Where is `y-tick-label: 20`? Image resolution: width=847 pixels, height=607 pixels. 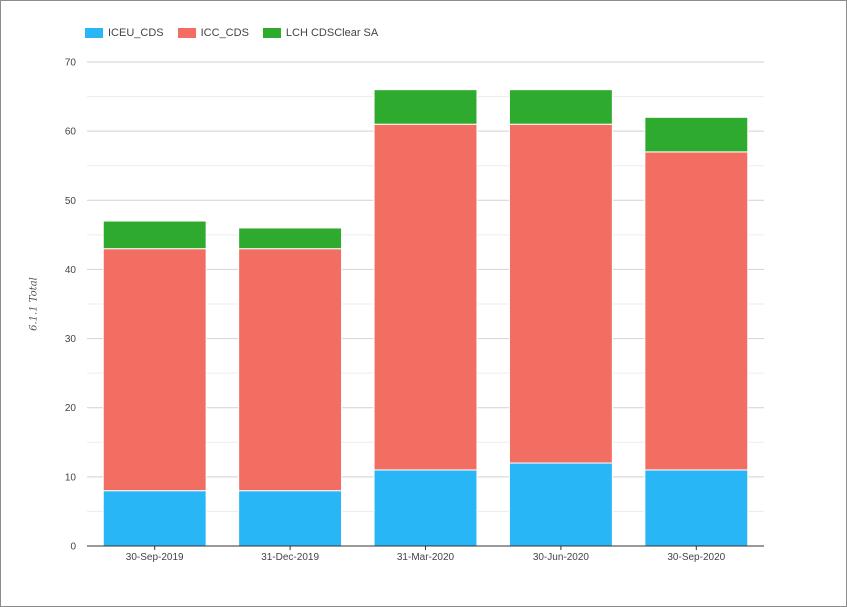 y-tick-label: 20 is located at coordinates (71, 408).